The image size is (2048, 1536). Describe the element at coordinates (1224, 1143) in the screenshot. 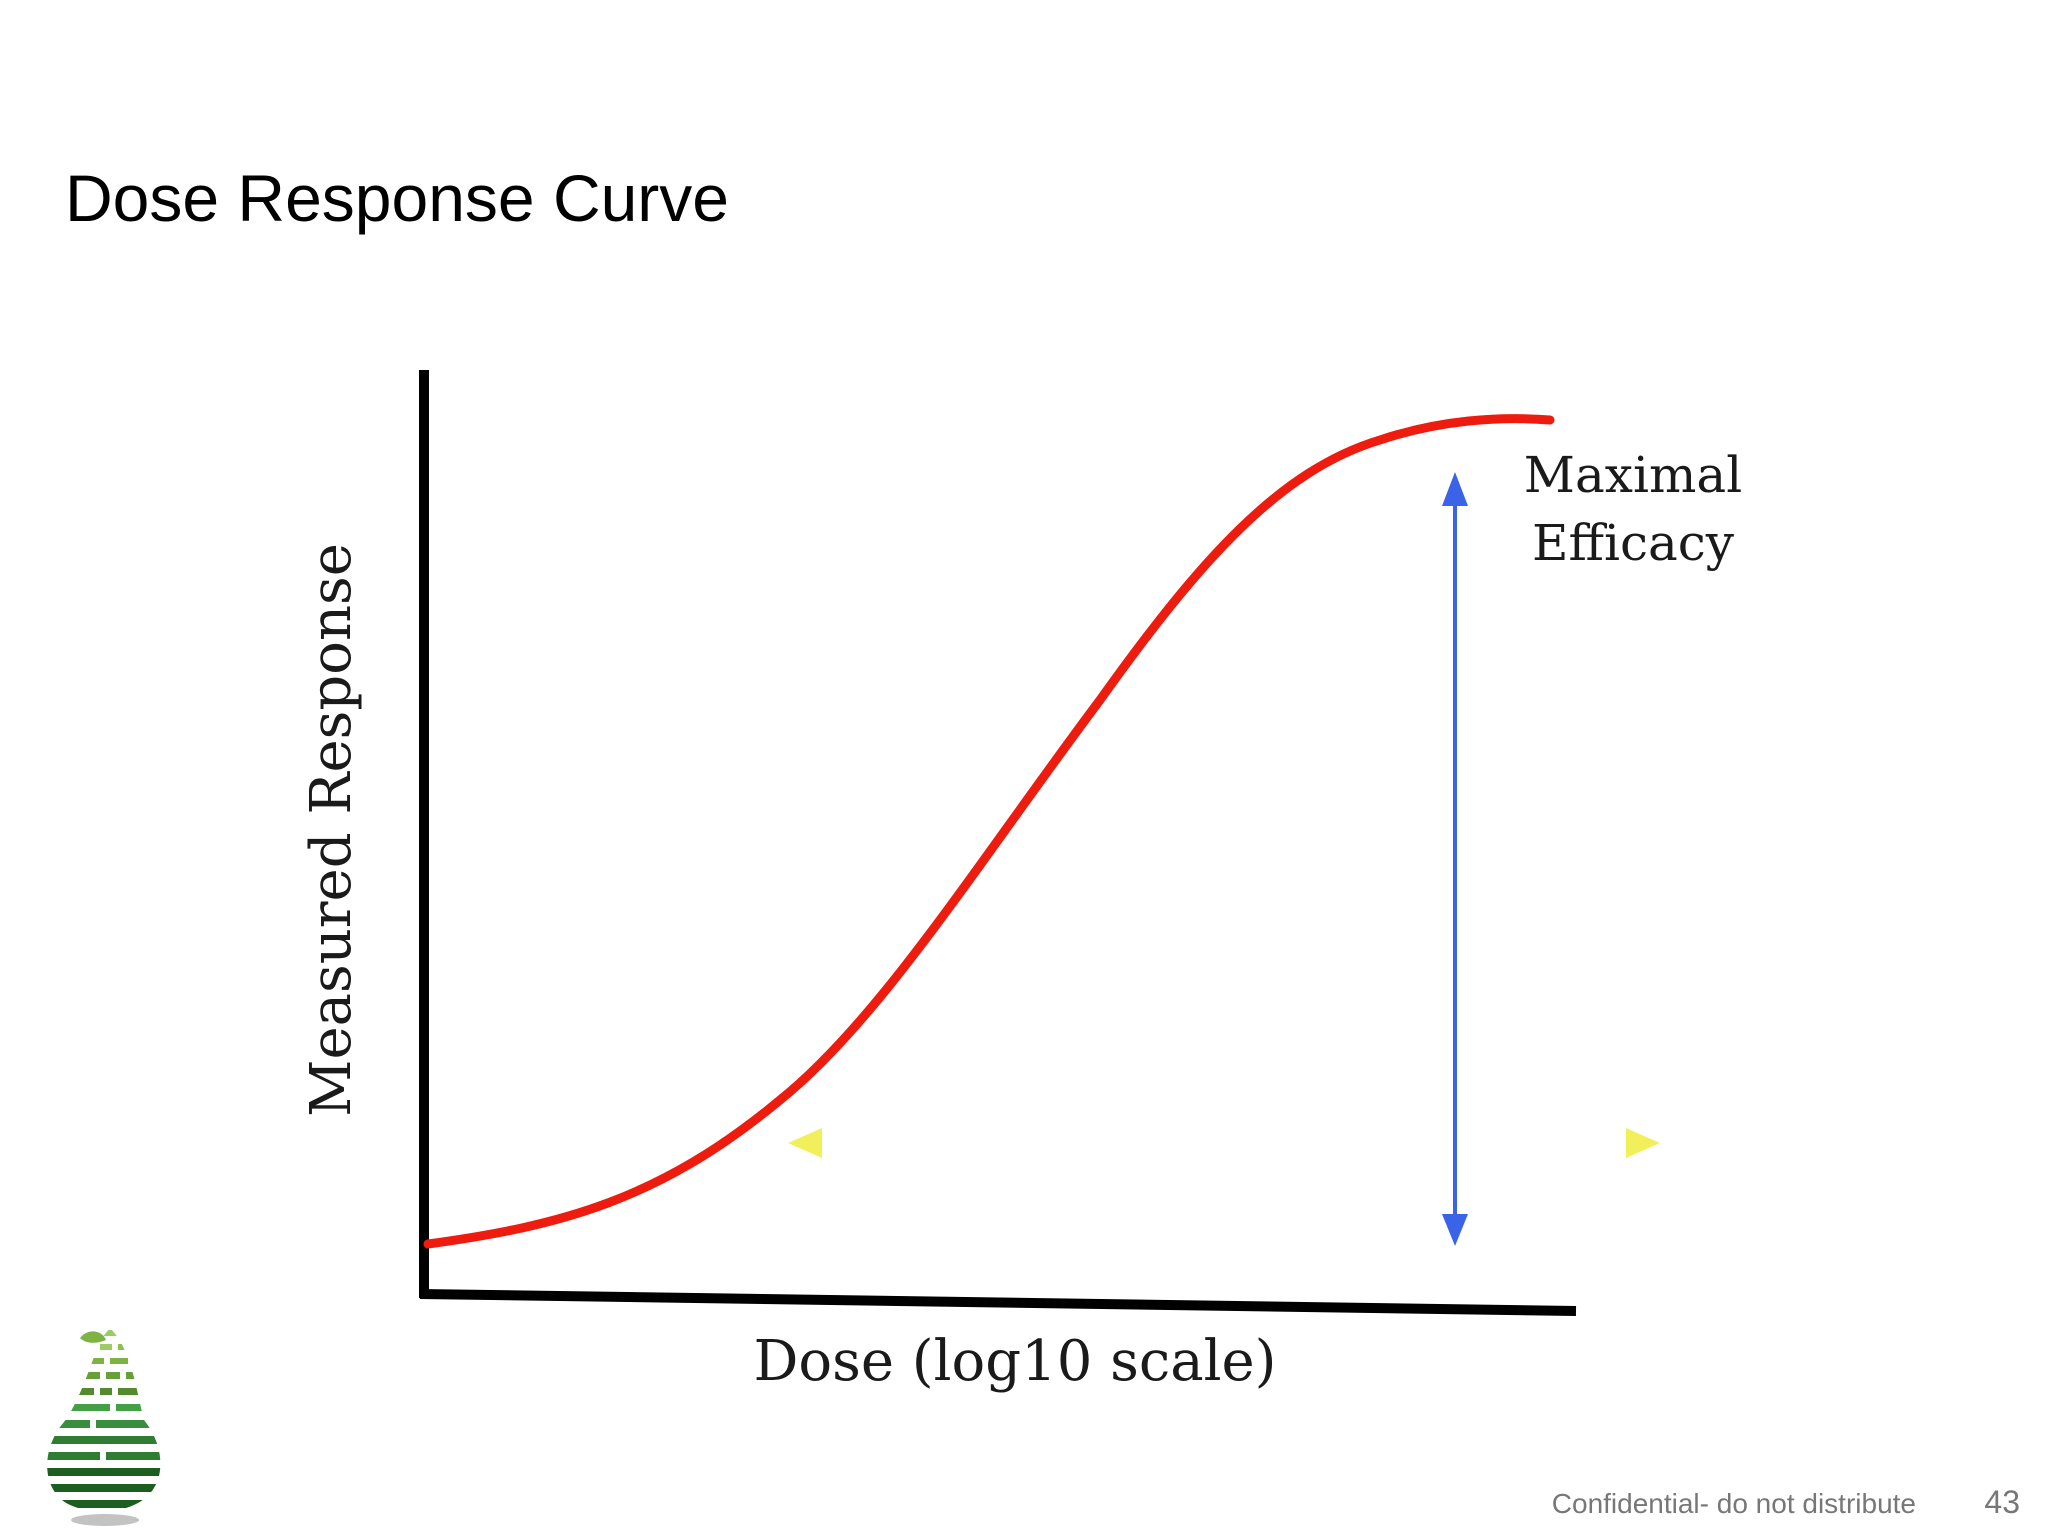

I see `potency-arrow` at that location.